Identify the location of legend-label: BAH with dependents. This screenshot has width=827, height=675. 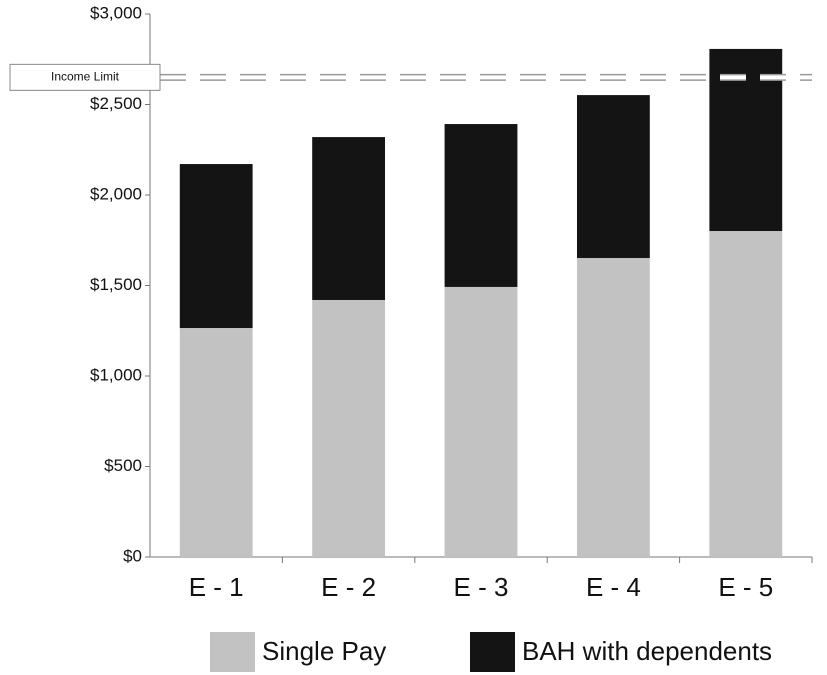
(647, 651).